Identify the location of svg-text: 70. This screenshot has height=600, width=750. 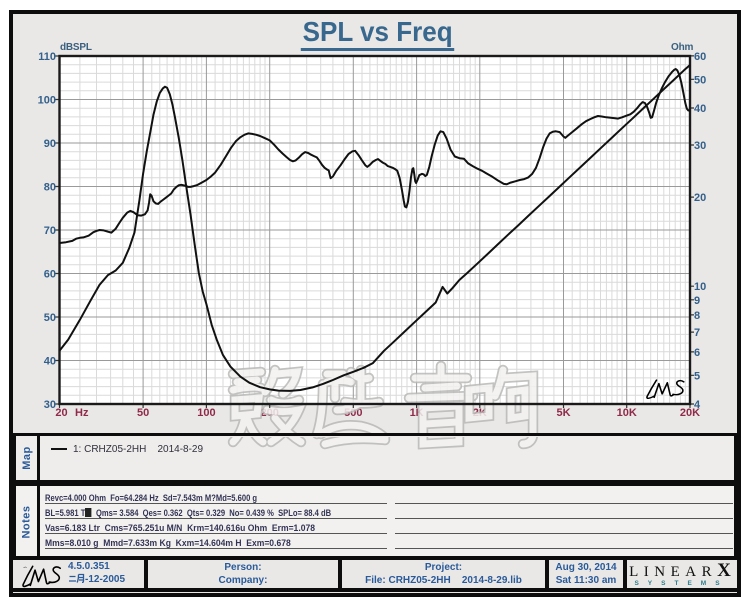
(50, 231).